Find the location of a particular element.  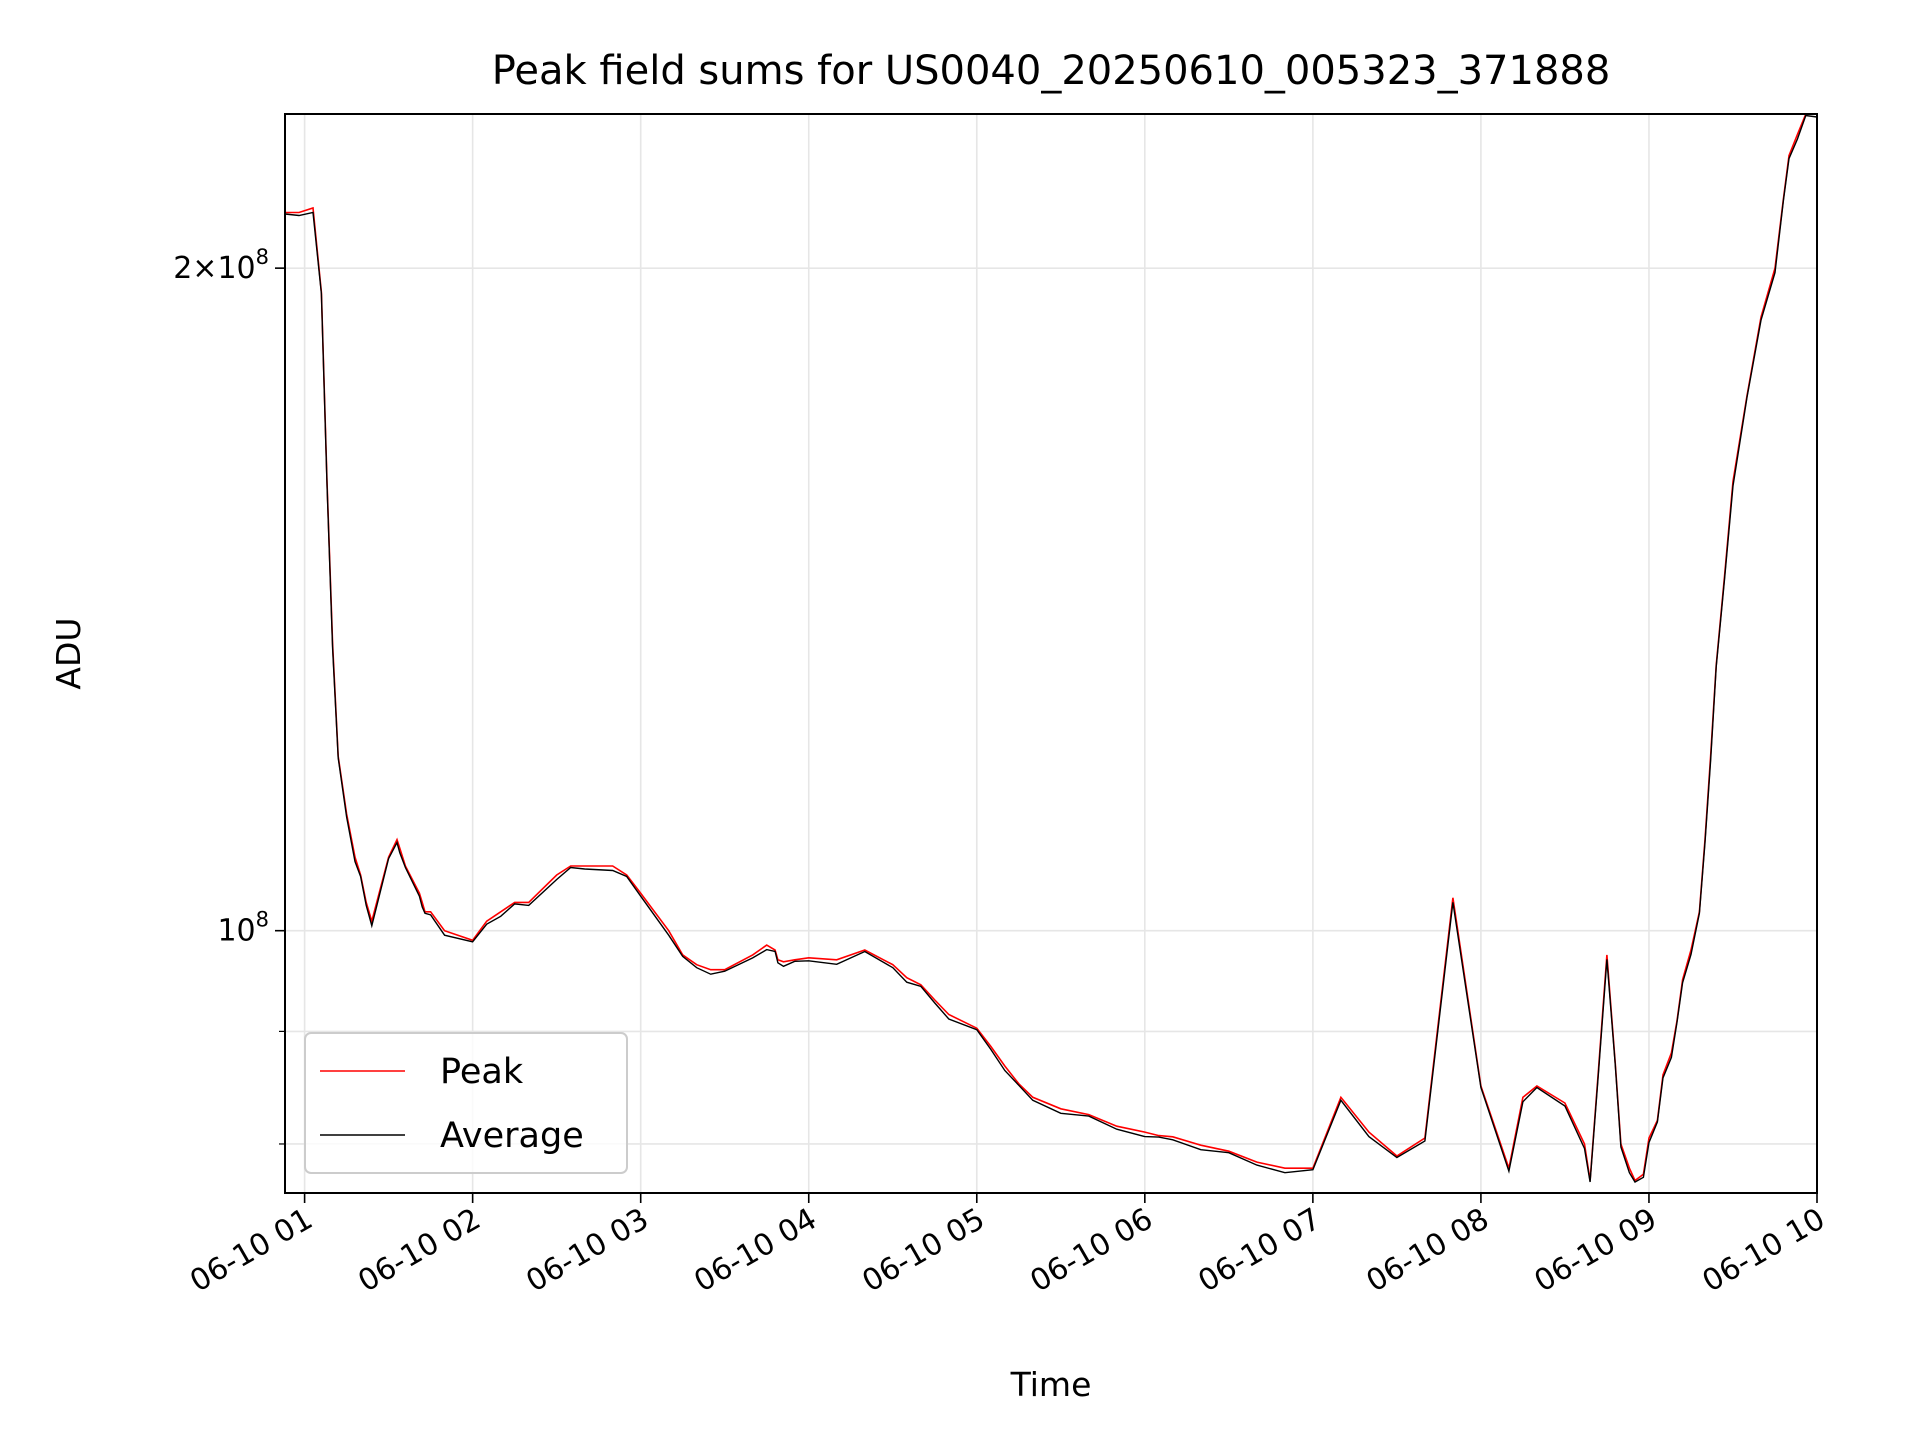

y-tick-label: 2×108 is located at coordinates (221, 265).